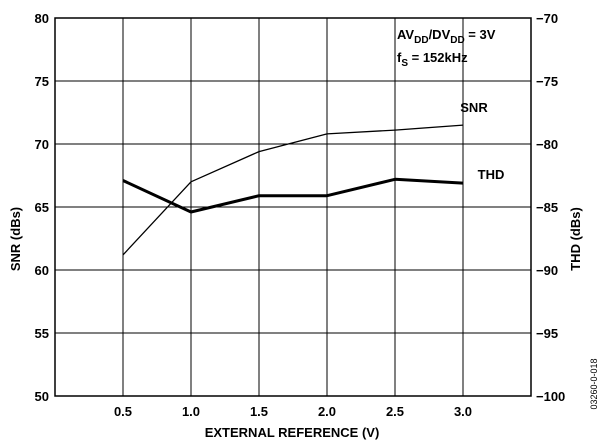 This screenshot has width=600, height=446. What do you see at coordinates (547, 207) in the screenshot?
I see `y2-tick-label: −85` at bounding box center [547, 207].